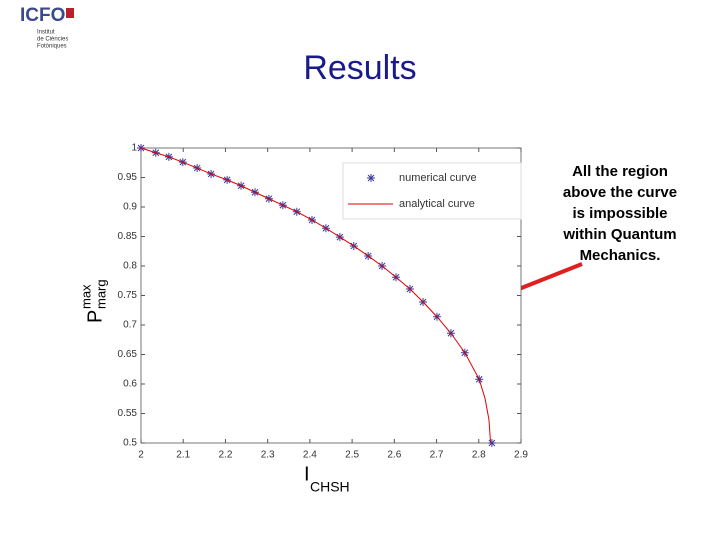 The image size is (720, 545). Describe the element at coordinates (128, 295) in the screenshot. I see `y-tick-label: 0.75` at that location.